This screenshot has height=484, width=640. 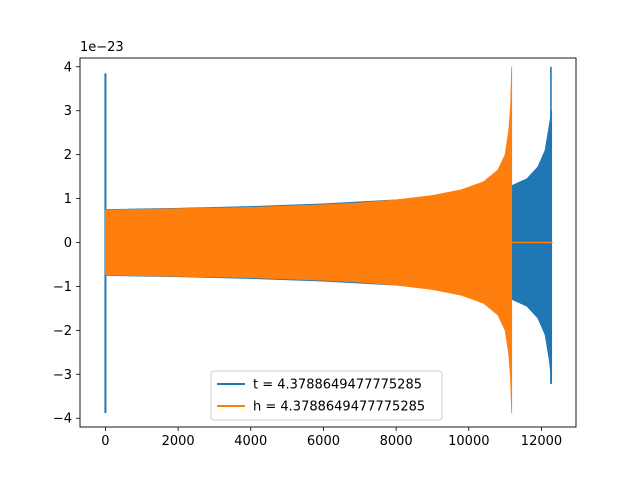 I want to click on x-tick-label: 4000, so click(x=250, y=441).